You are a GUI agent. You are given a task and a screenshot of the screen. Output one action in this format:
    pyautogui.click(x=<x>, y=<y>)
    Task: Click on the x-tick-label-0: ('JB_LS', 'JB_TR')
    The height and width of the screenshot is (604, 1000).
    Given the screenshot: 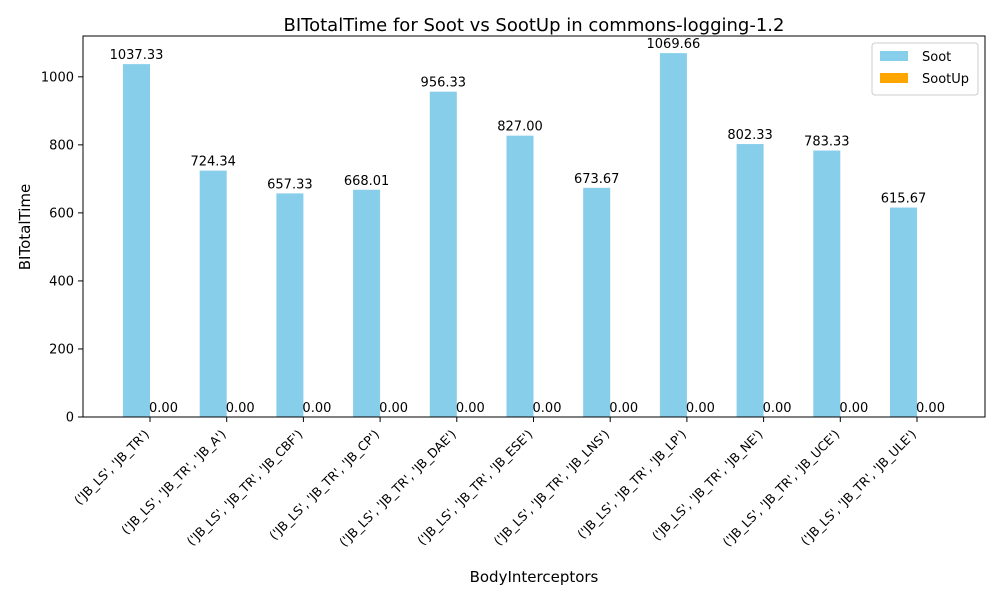 What is the action you would take?
    pyautogui.click(x=111, y=467)
    